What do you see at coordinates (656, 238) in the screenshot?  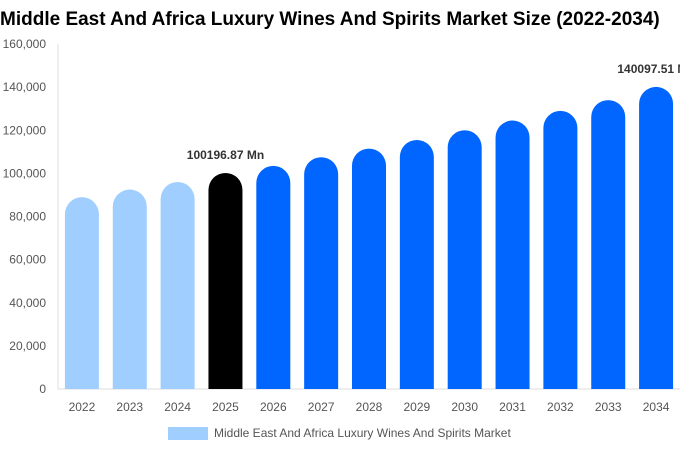 I see `bar-2034` at bounding box center [656, 238].